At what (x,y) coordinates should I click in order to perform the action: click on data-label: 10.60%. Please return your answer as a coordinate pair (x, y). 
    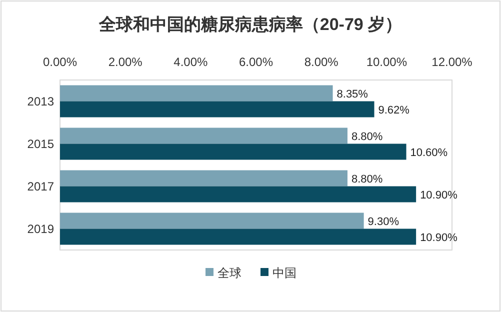
    Looking at the image, I should click on (429, 152).